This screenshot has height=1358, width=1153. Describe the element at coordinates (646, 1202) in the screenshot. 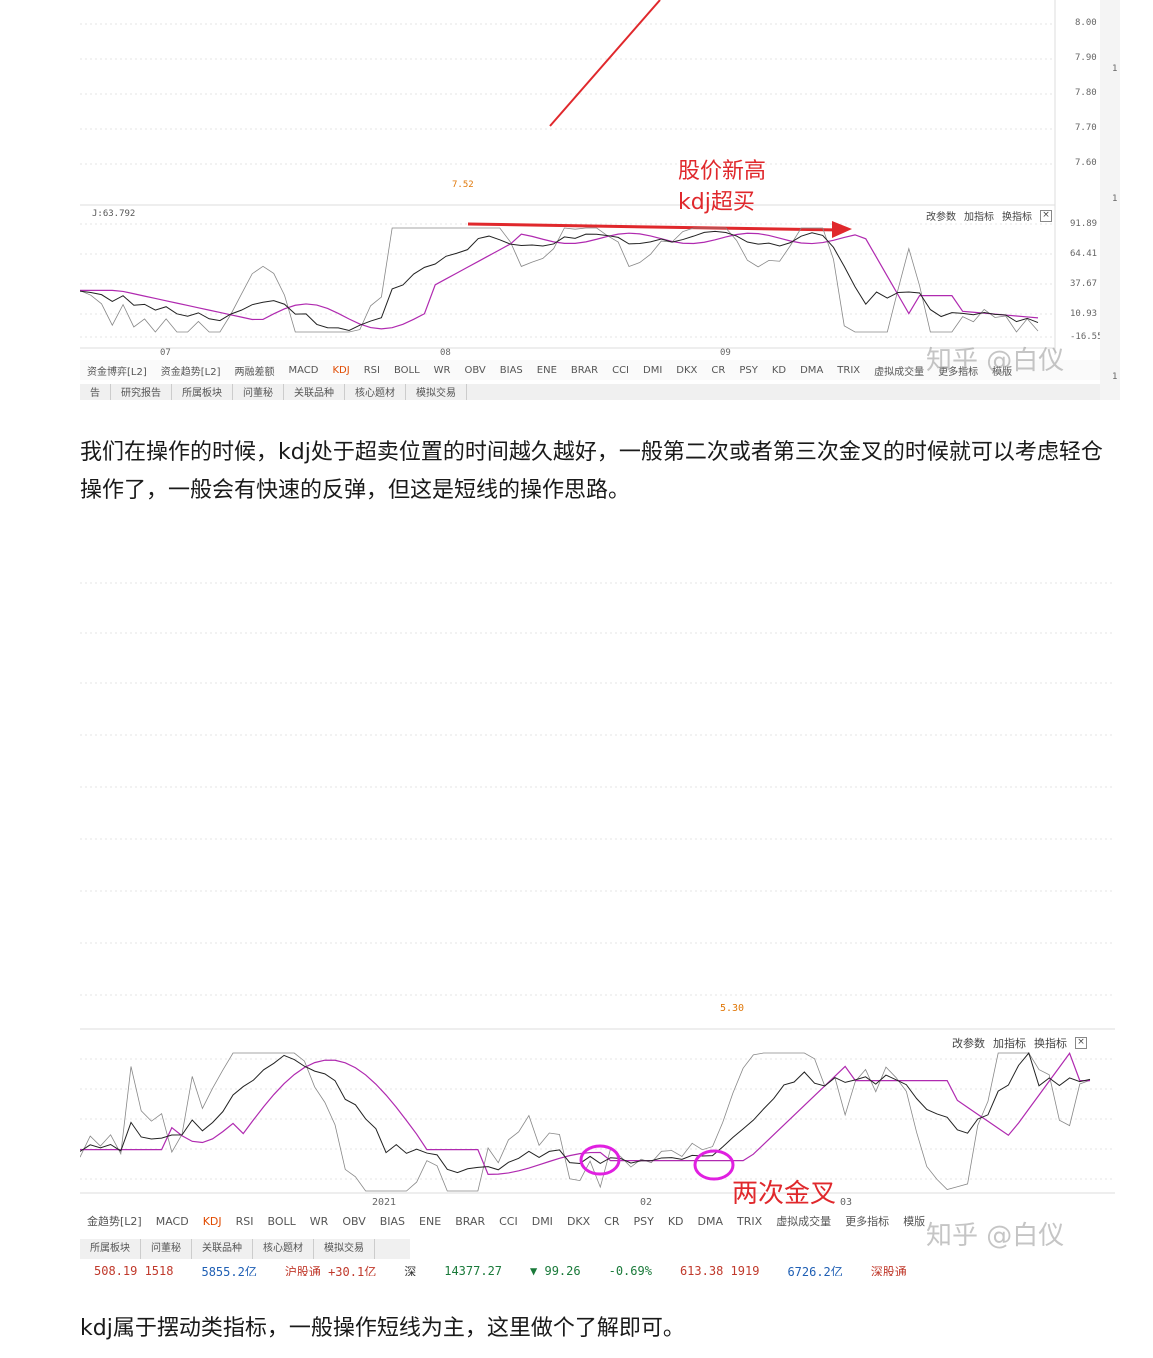

I see `month-label: 02` at that location.